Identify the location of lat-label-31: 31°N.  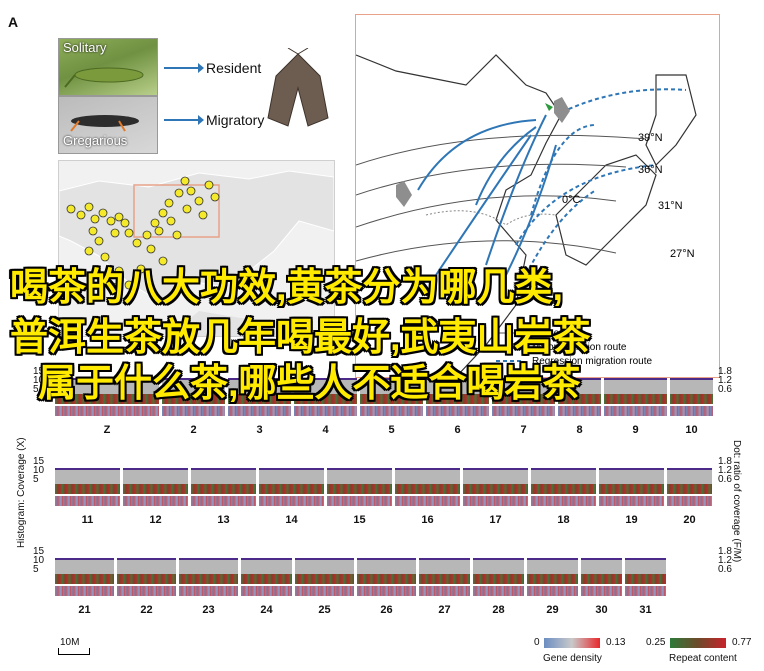
(670, 206).